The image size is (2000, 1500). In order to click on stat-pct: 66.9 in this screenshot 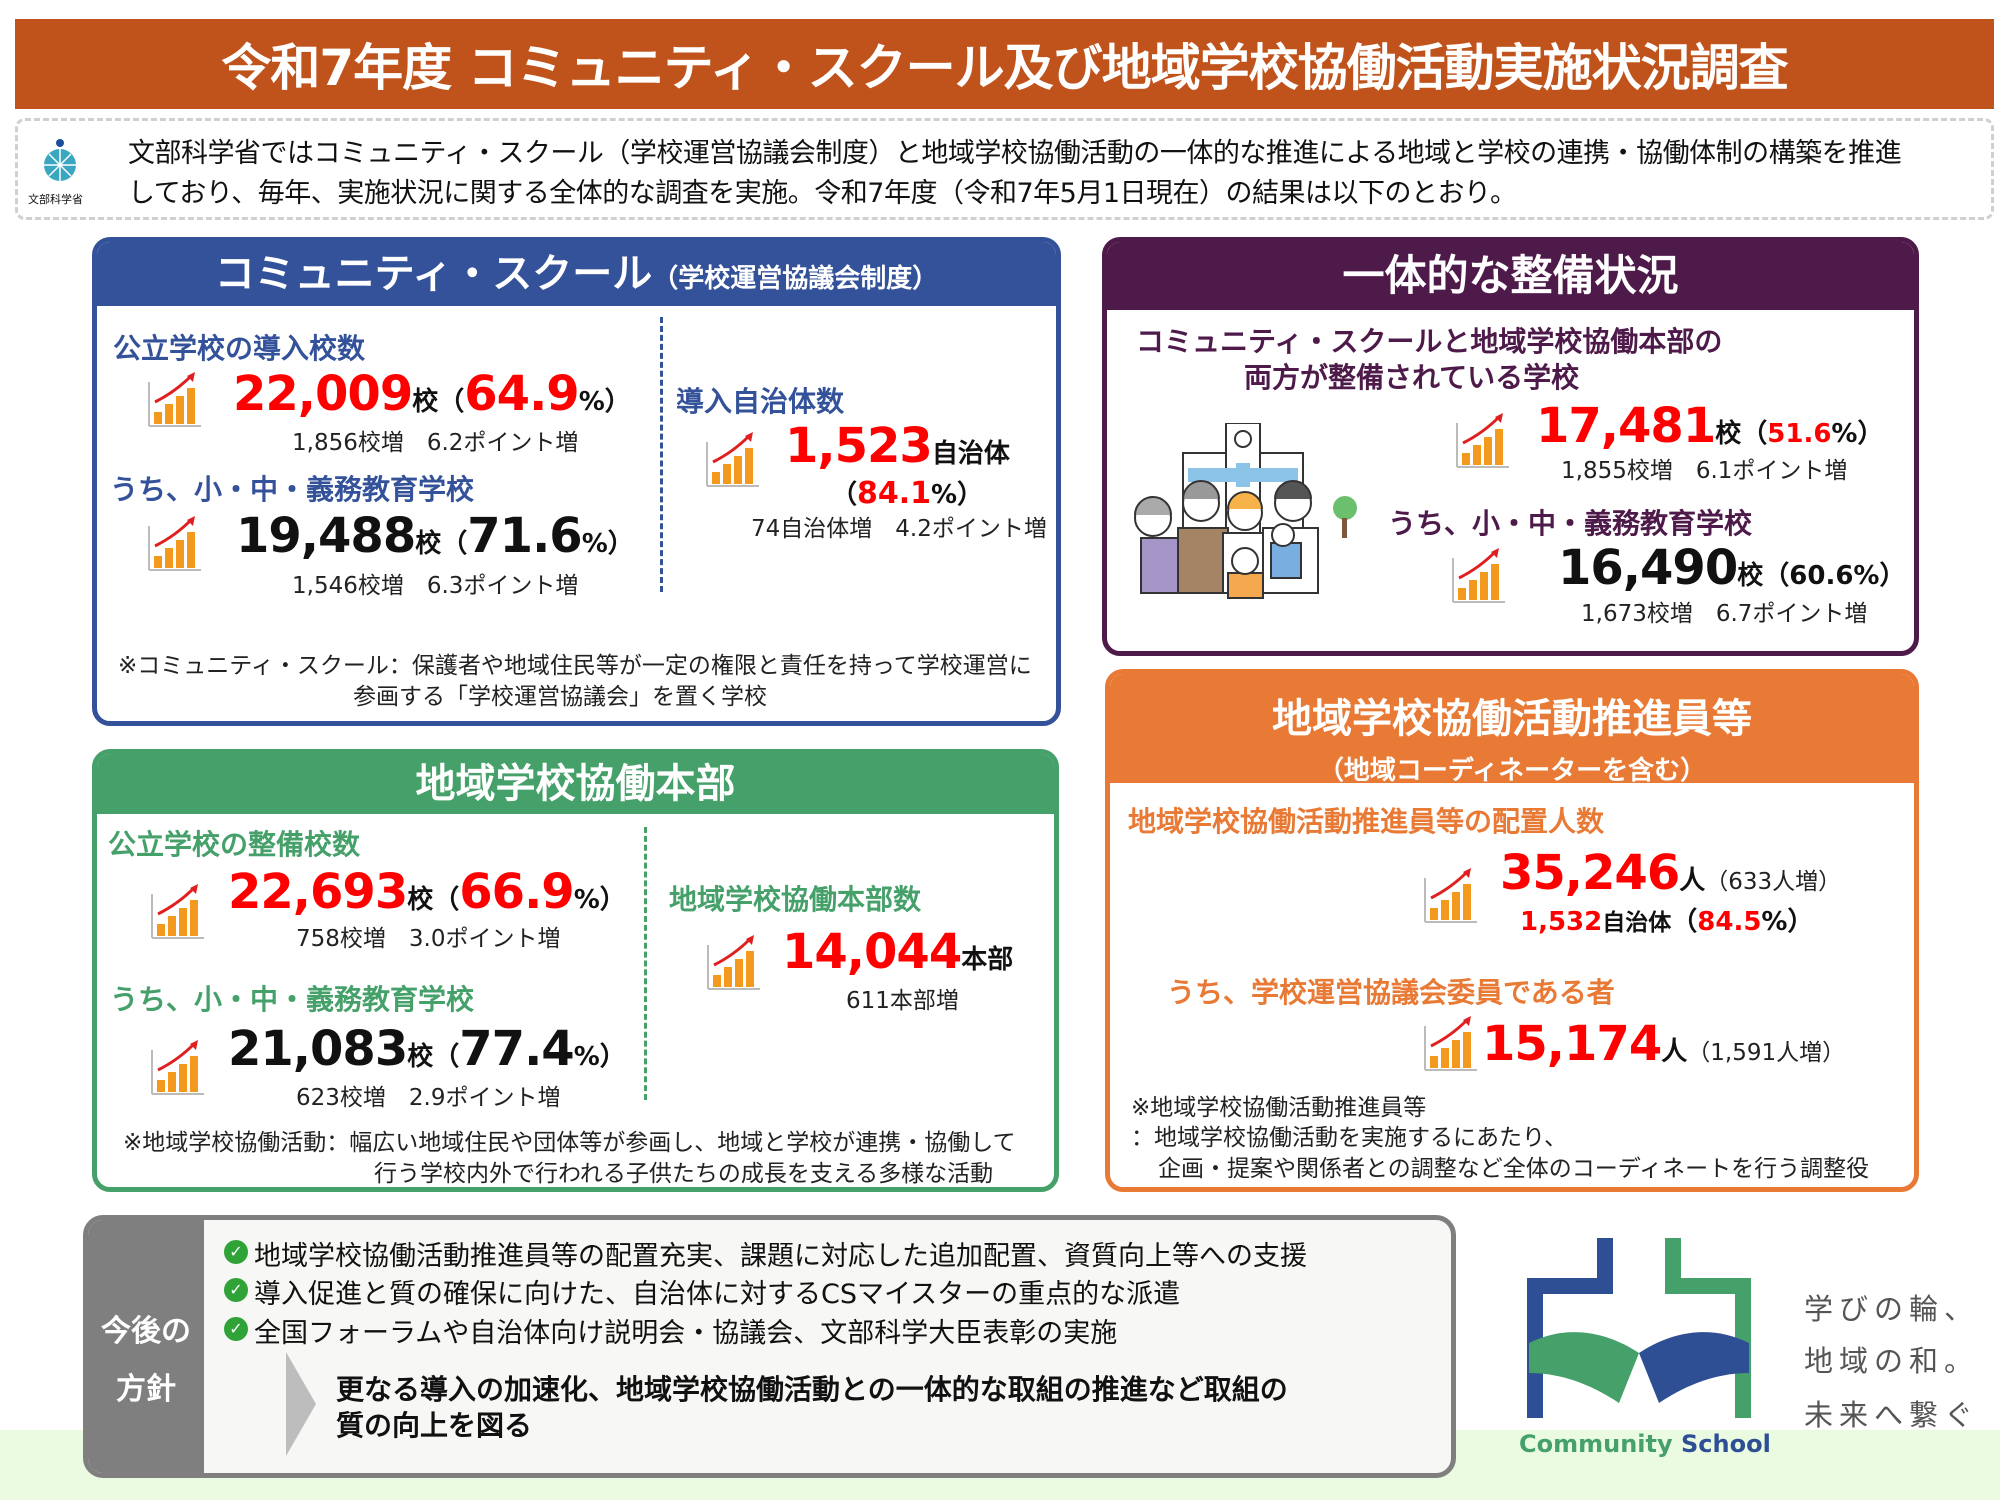, I will do `click(516, 892)`.